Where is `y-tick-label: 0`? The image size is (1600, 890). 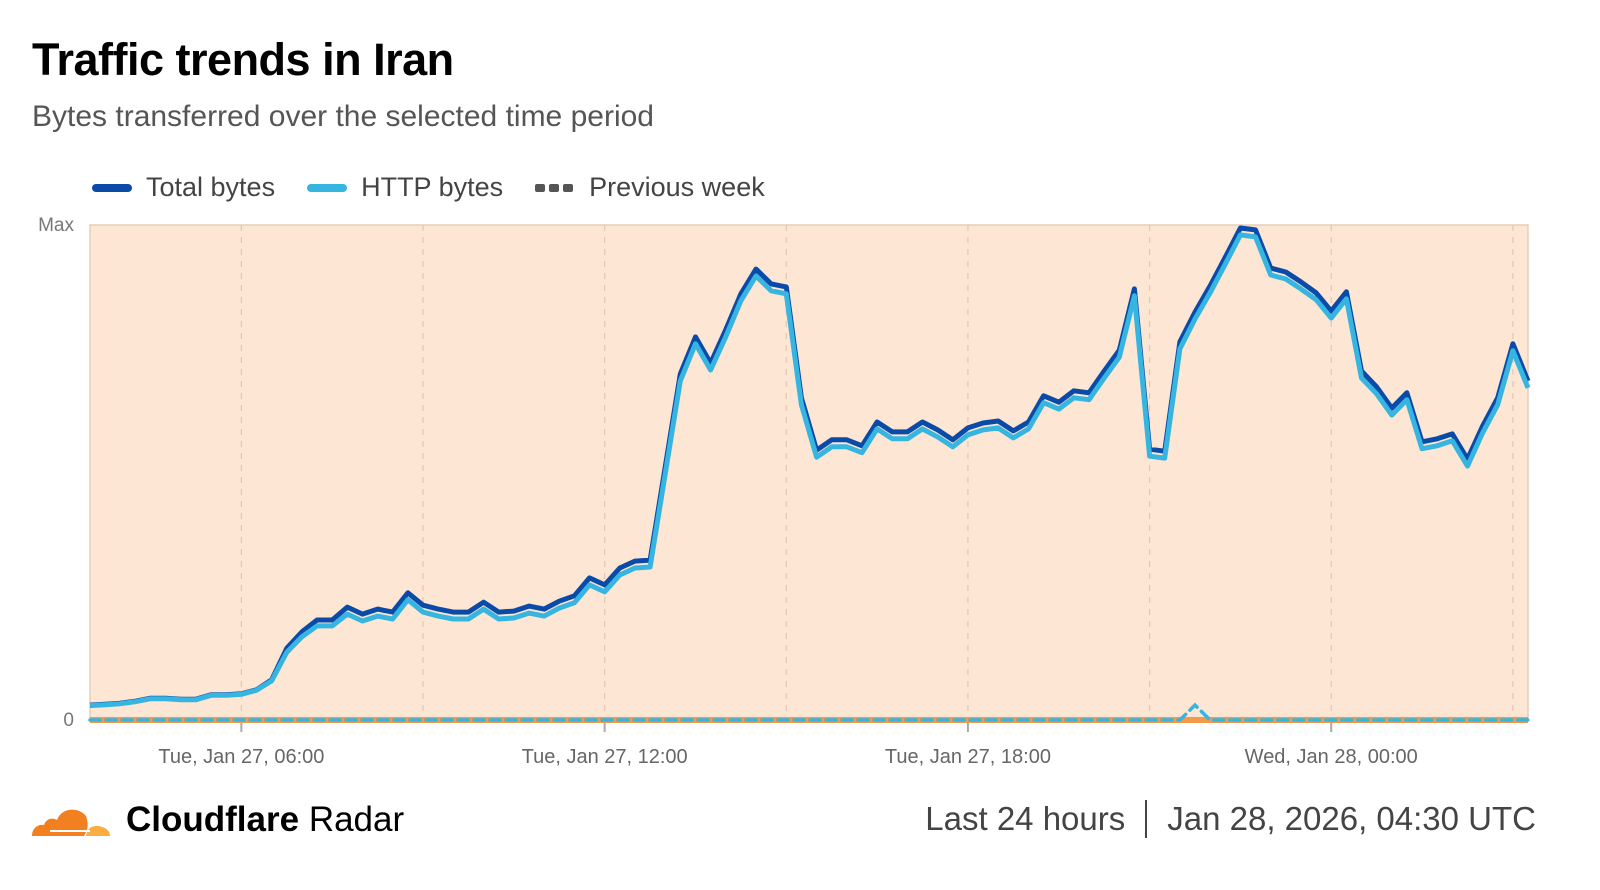
y-tick-label: 0 is located at coordinates (68, 720).